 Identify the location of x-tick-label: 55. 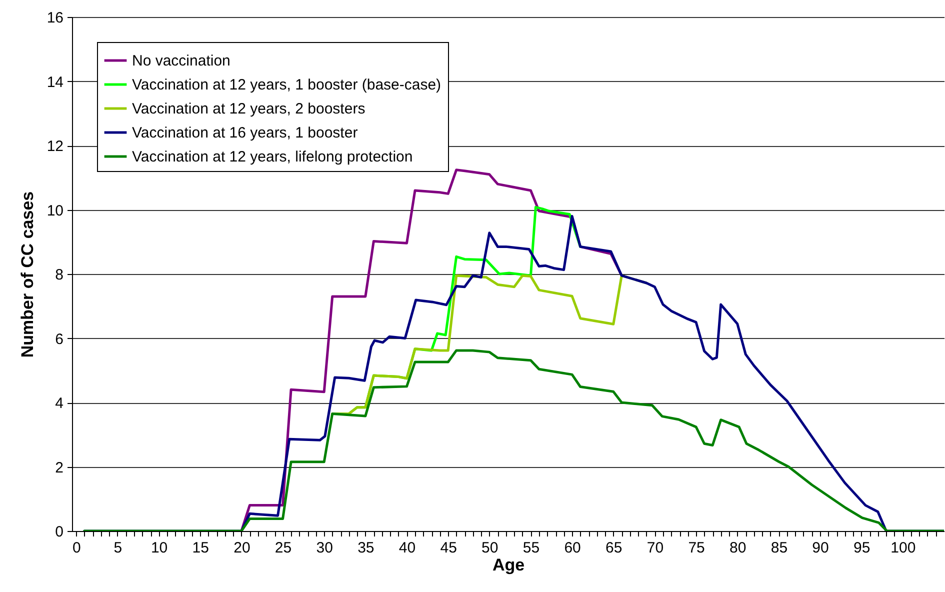
(531, 548).